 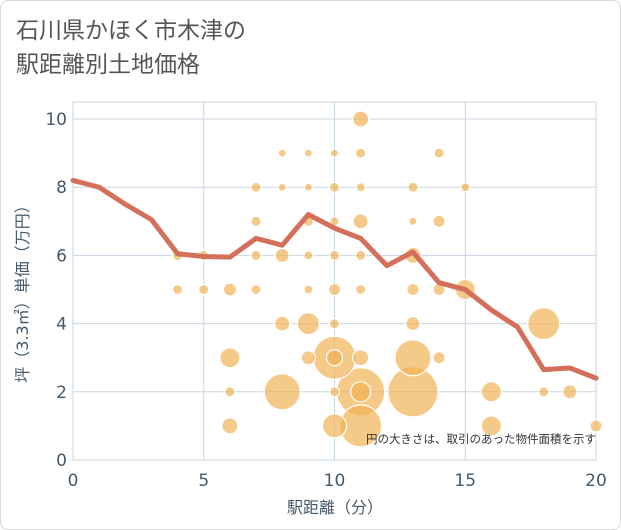 I want to click on x-tick-label: 15, so click(x=465, y=481).